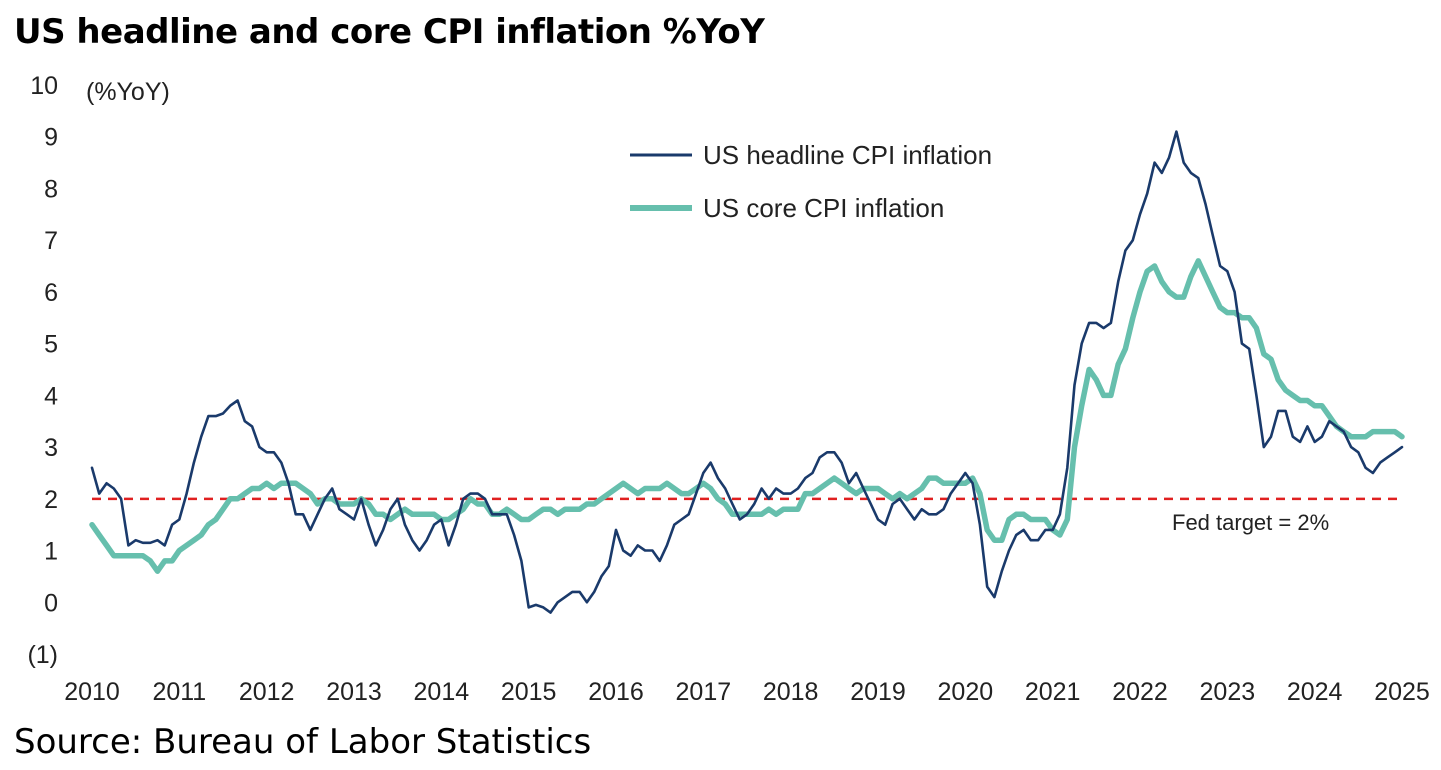  Describe the element at coordinates (791, 692) in the screenshot. I see `x-tick-label: 2018` at that location.